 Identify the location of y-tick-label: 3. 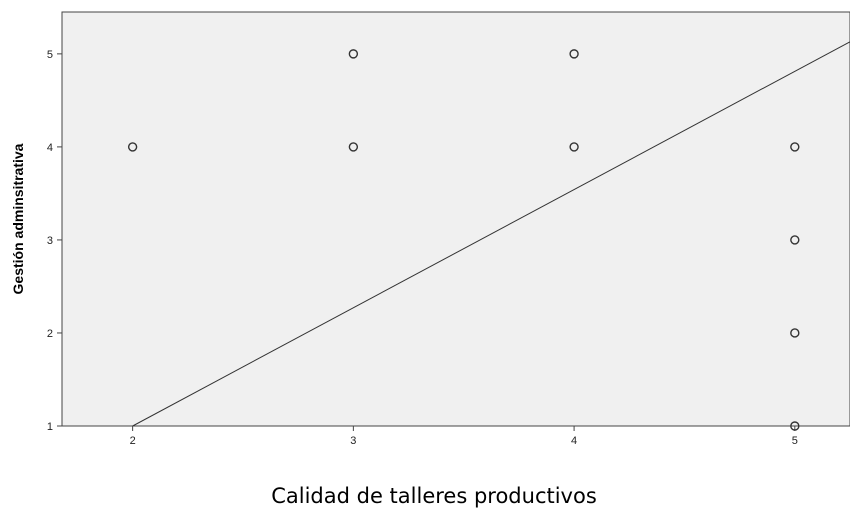
(50, 241).